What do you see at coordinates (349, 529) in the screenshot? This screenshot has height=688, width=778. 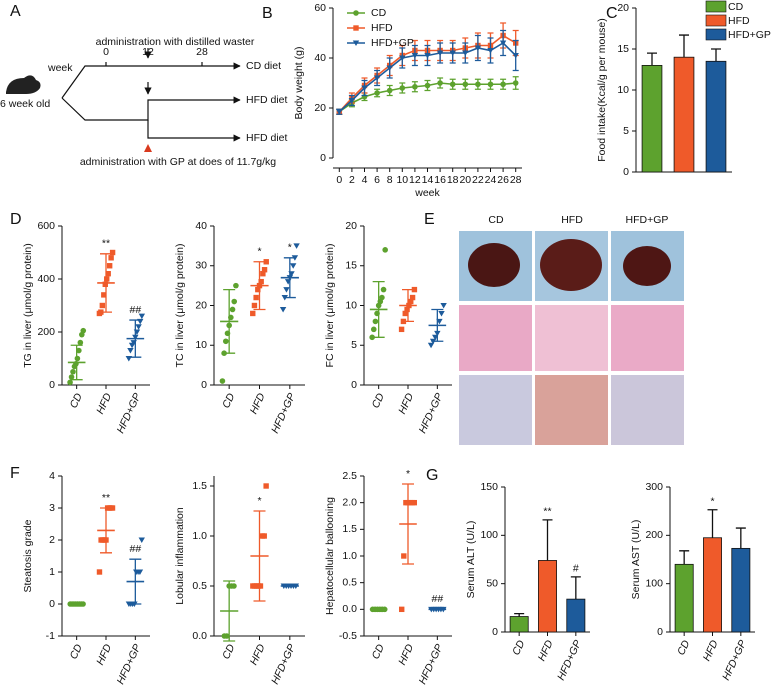 I see `y-tick-label: 1.5` at bounding box center [349, 529].